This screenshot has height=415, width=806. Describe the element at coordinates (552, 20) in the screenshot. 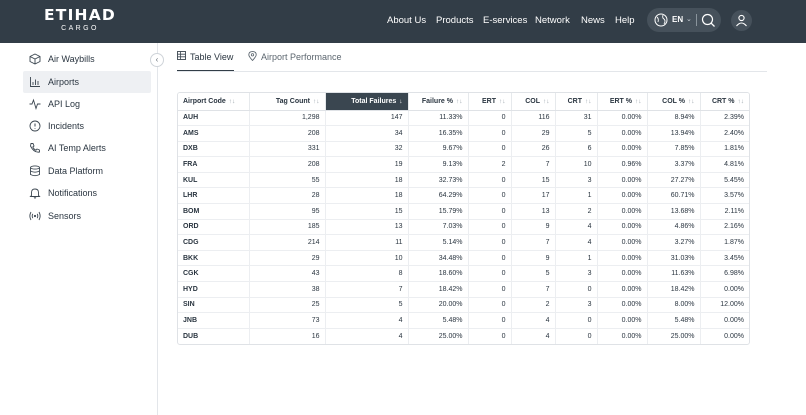

I see `nav-network: Network` at that location.